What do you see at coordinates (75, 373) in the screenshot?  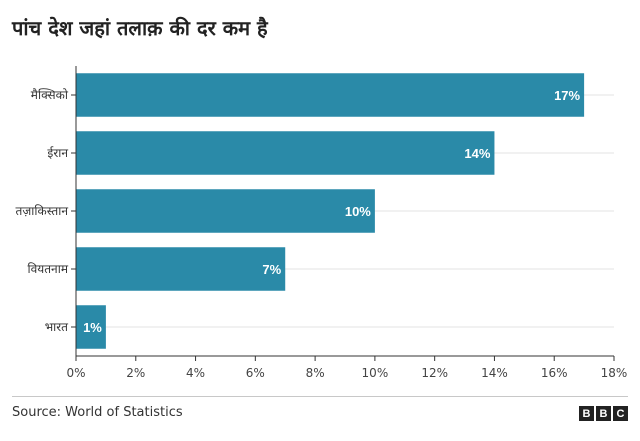 I see `x-tick-label: 0%` at bounding box center [75, 373].